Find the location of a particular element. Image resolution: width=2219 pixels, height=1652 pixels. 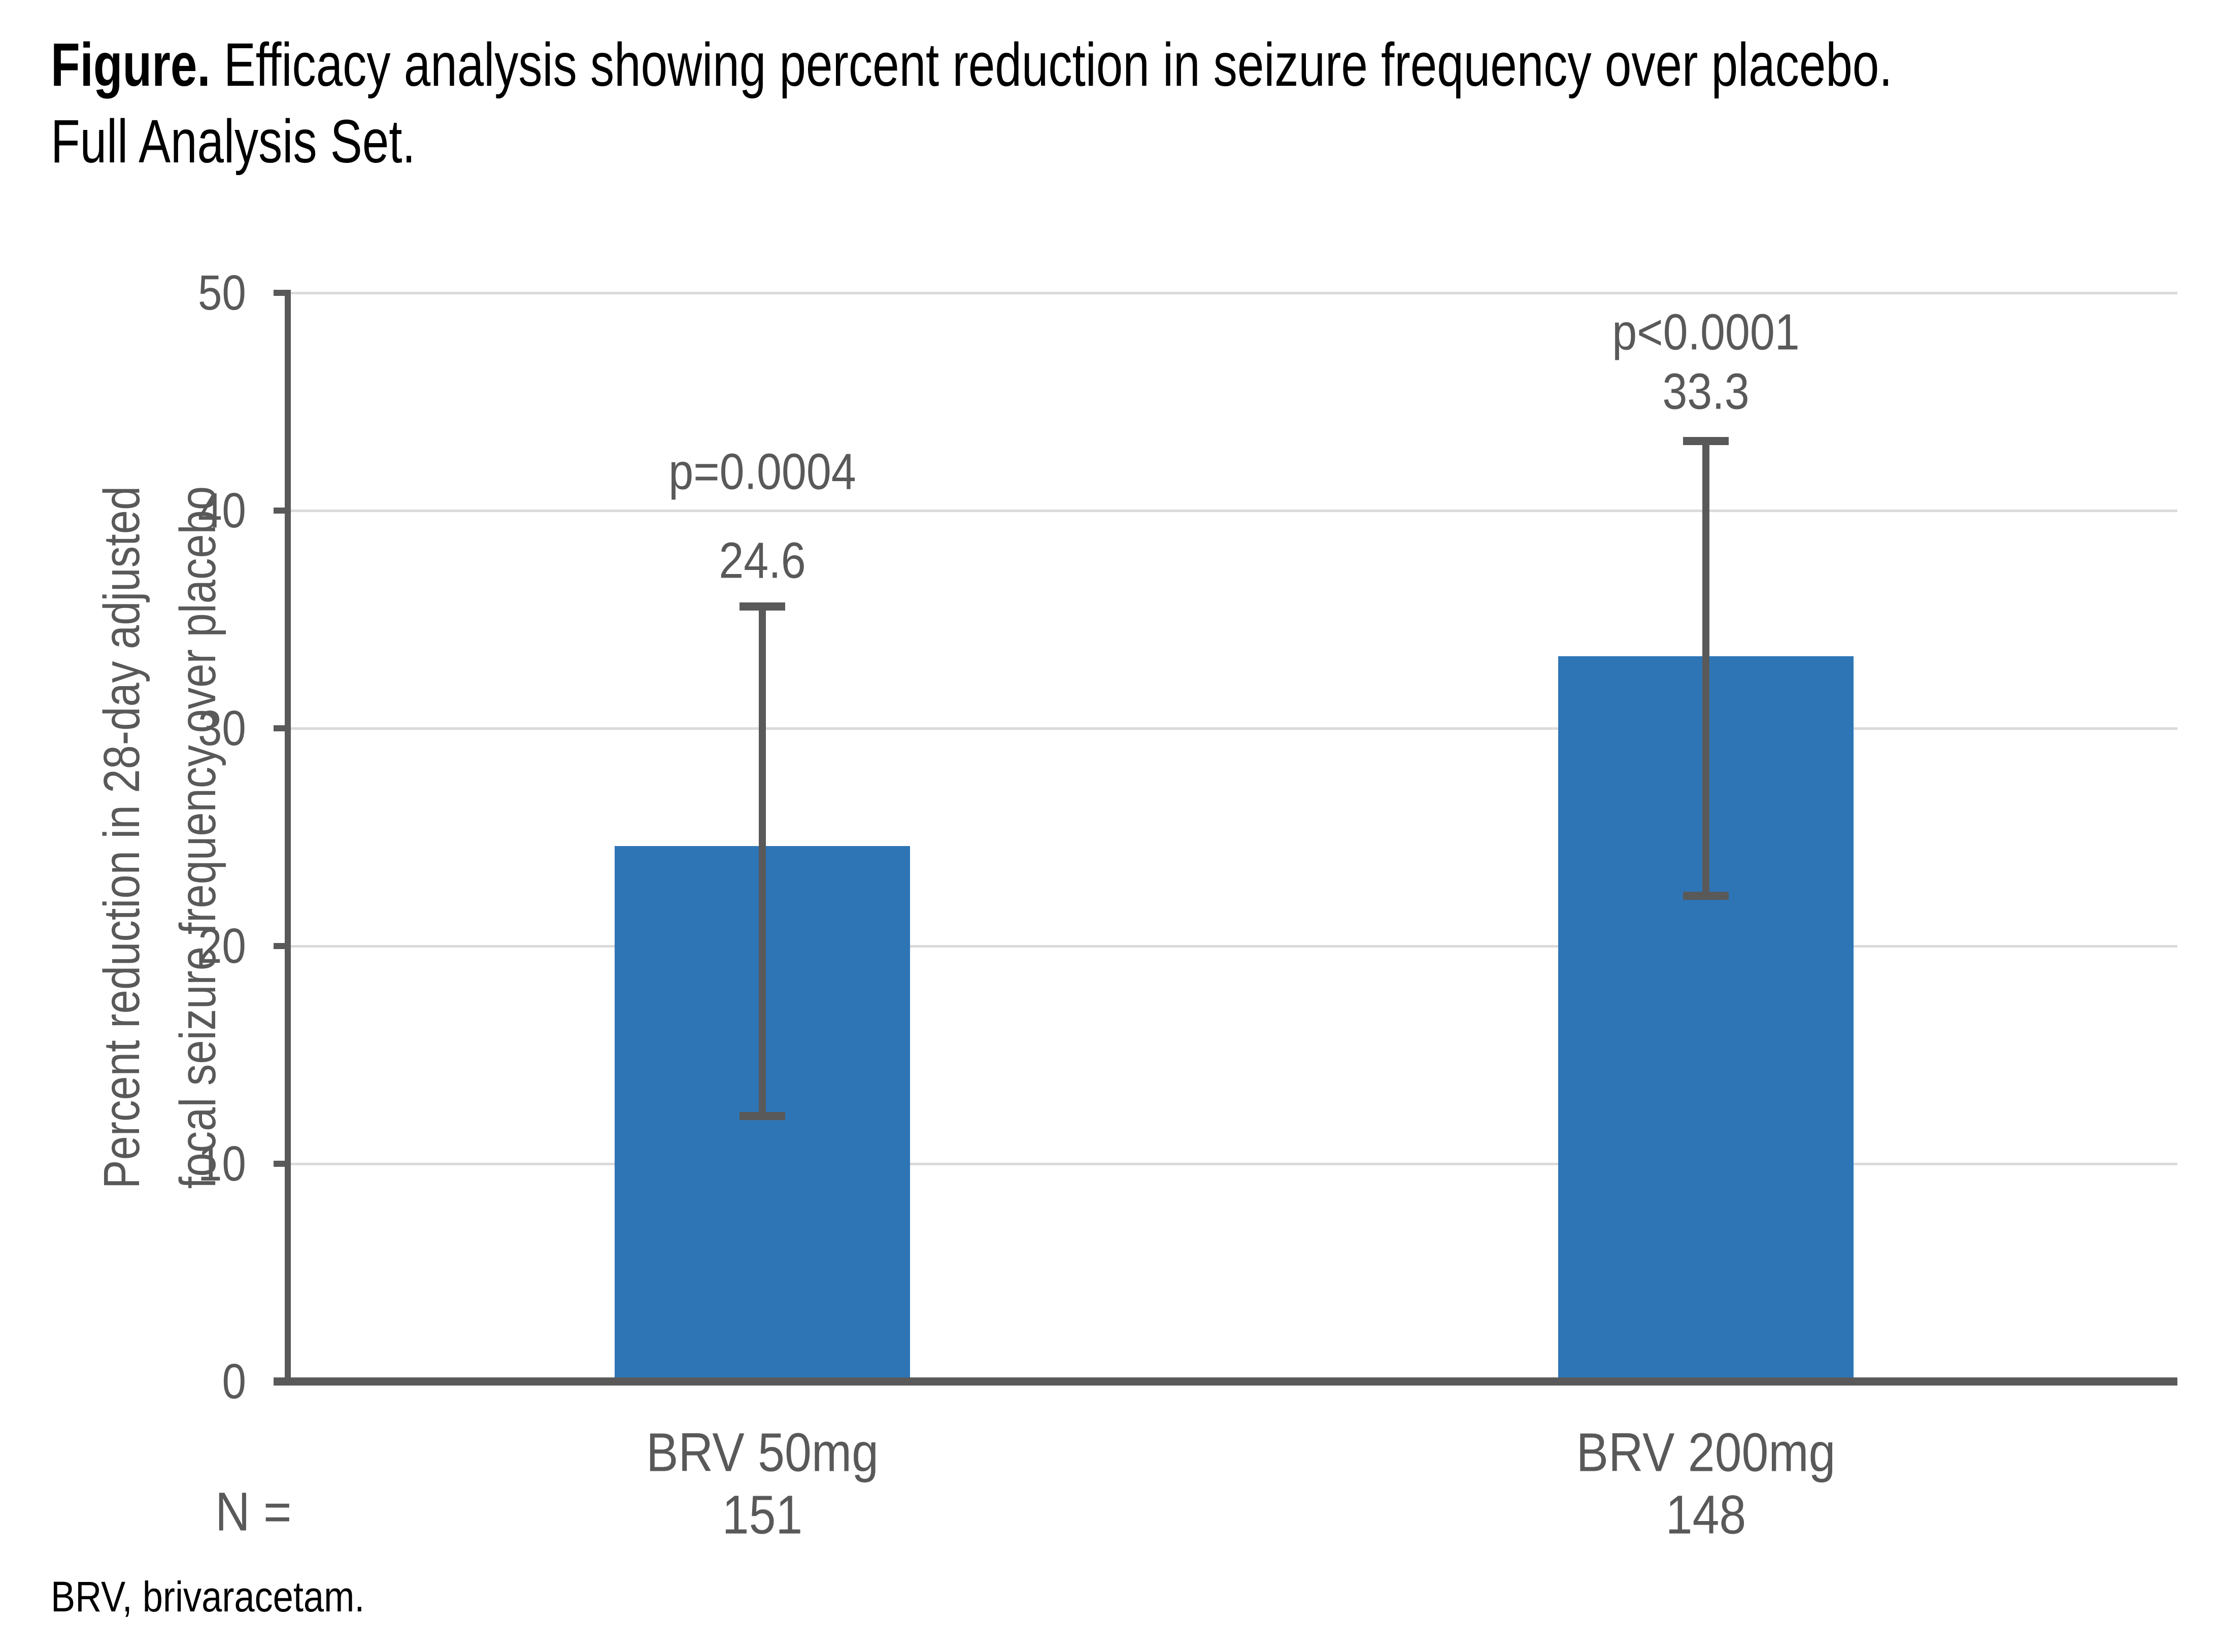

bar-value-label-brv-200mg: 33.3 is located at coordinates (1706, 392).